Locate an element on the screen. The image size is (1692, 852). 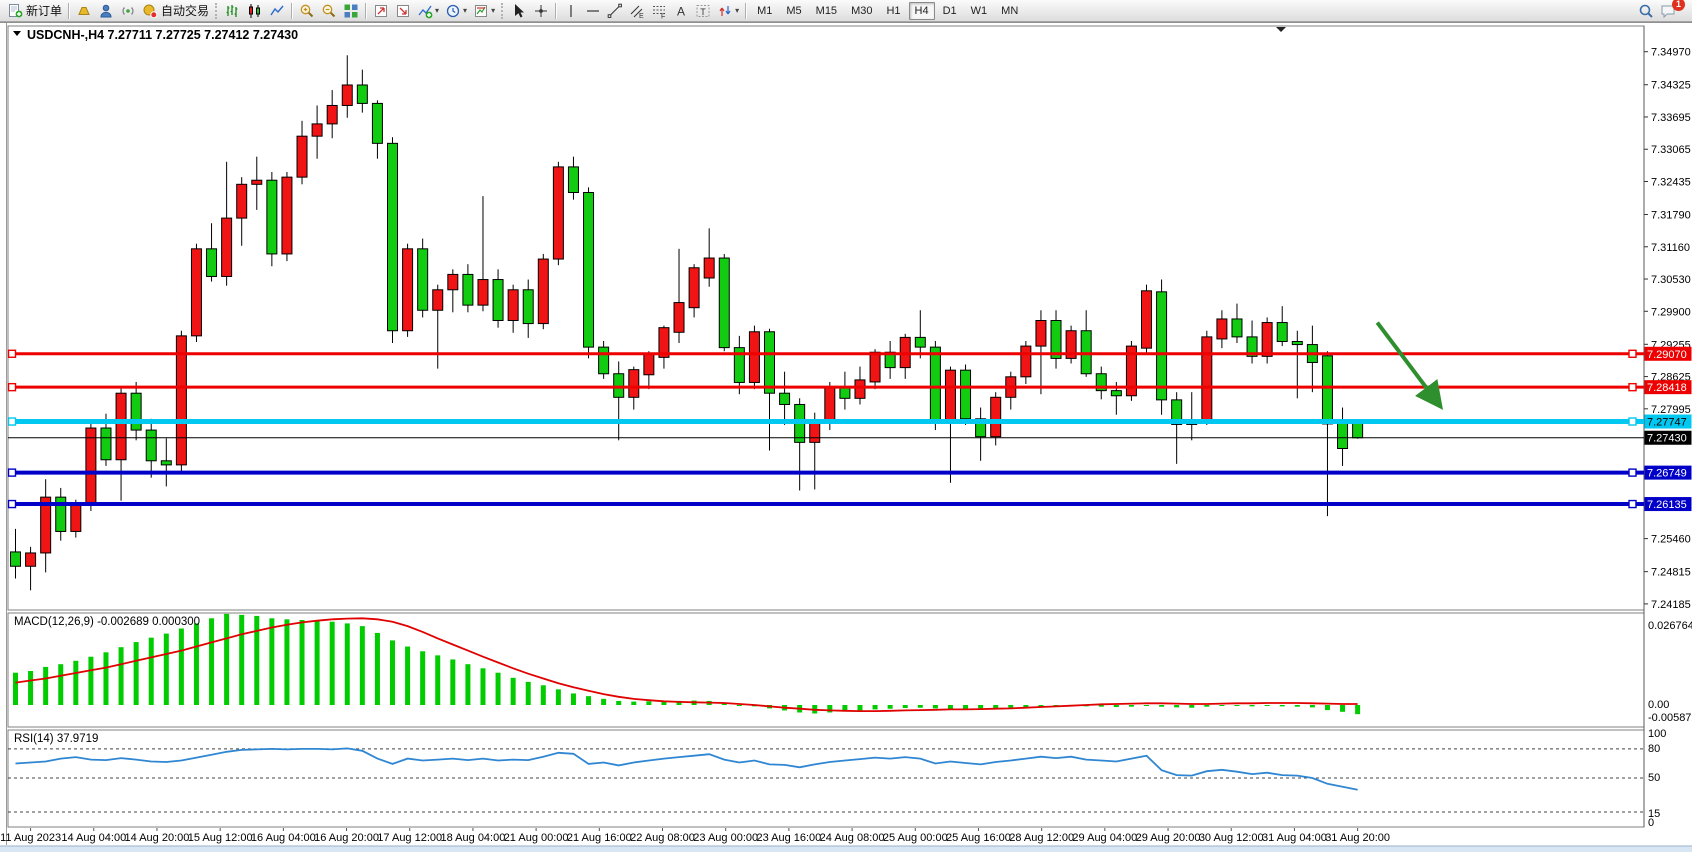
text-label-button: T is located at coordinates (703, 11).